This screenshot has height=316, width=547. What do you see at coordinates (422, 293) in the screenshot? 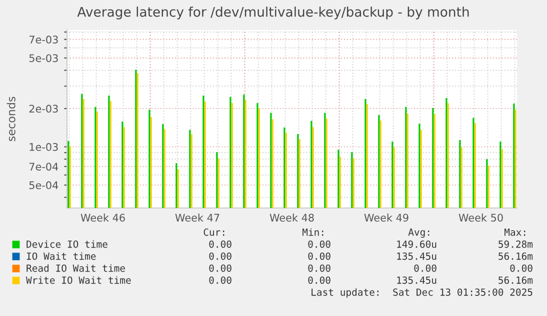
I see `text: Last update: Sat Dec 13 01:35:00 2025` at bounding box center [422, 293].